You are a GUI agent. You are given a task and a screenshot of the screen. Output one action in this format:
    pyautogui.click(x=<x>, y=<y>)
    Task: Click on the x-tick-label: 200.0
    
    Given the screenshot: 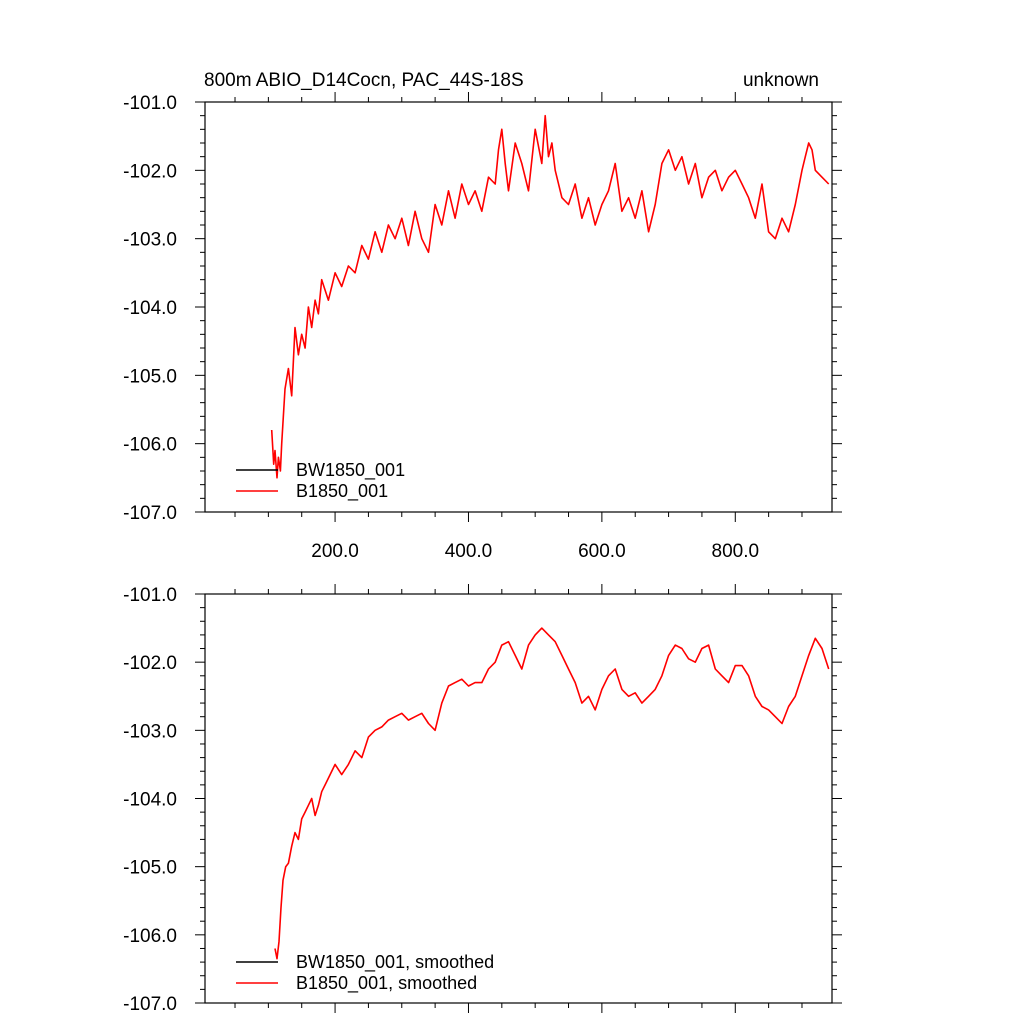 What is the action you would take?
    pyautogui.click(x=335, y=551)
    